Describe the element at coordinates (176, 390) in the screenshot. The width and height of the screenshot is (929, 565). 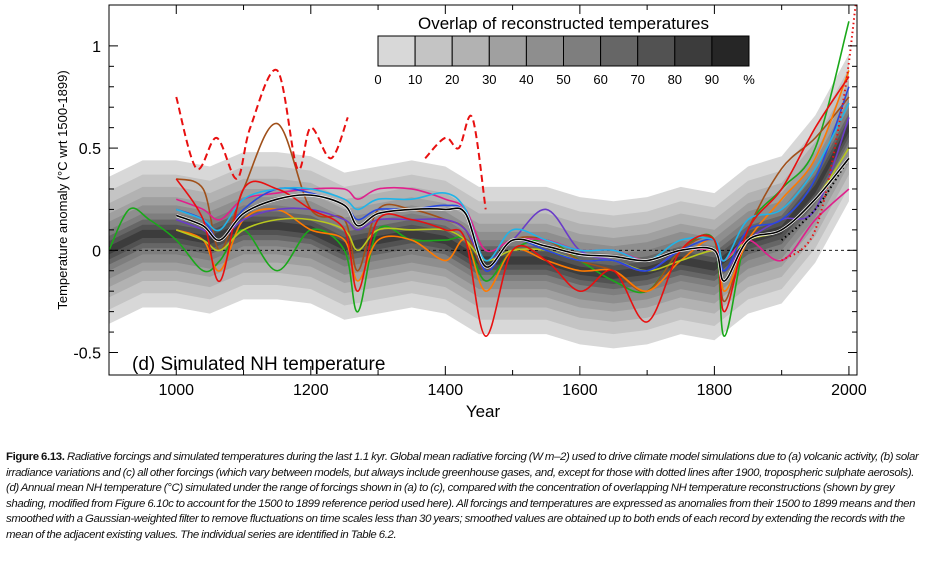
I see `x-tick-label: 1000` at that location.